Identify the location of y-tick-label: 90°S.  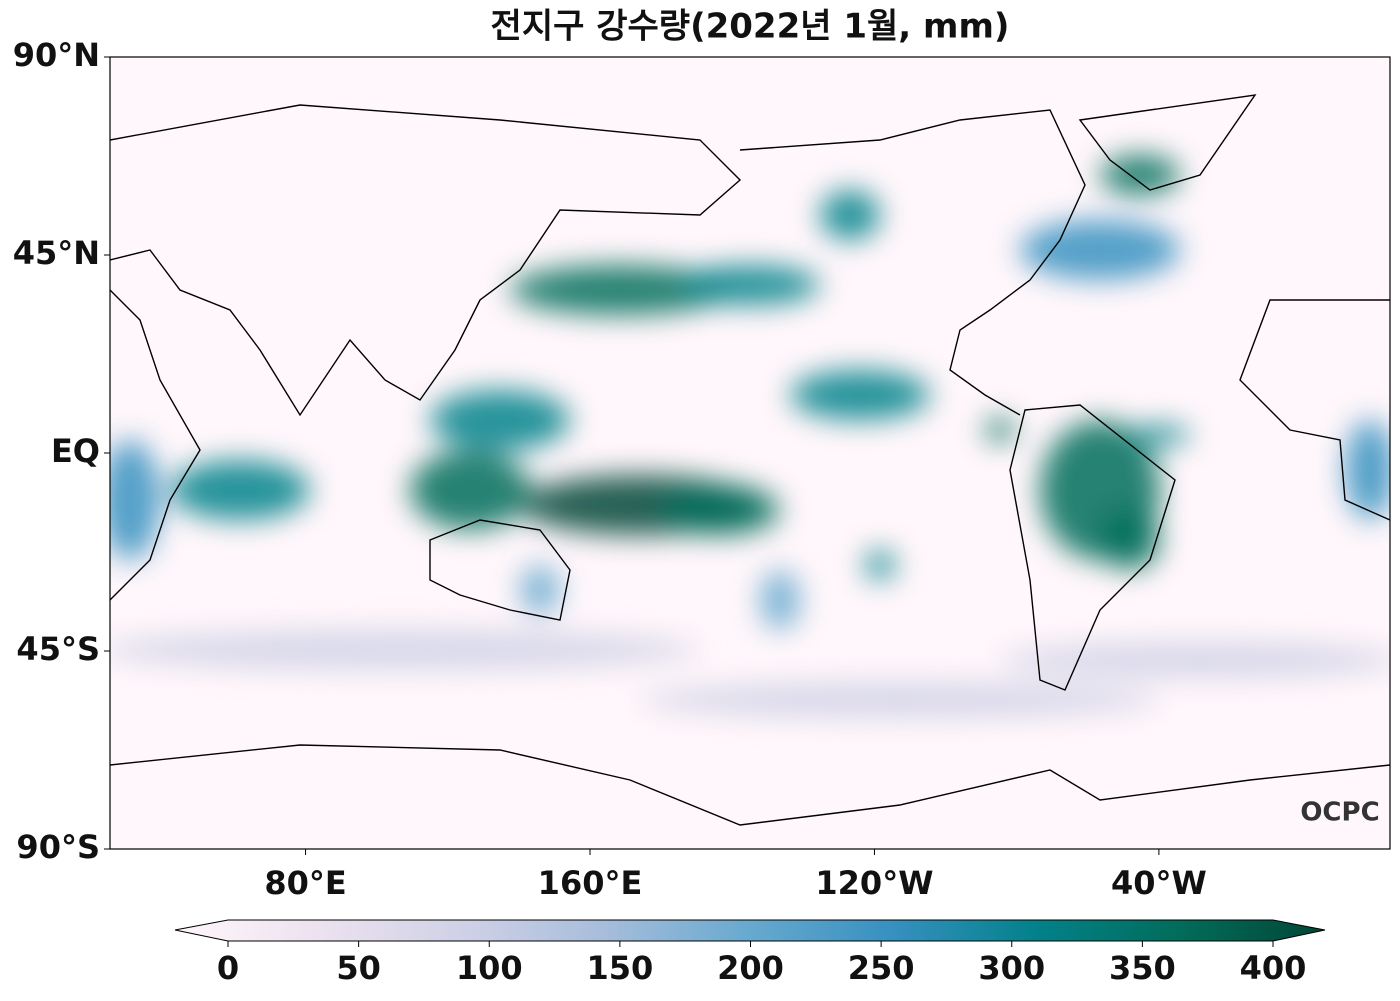
(58, 847).